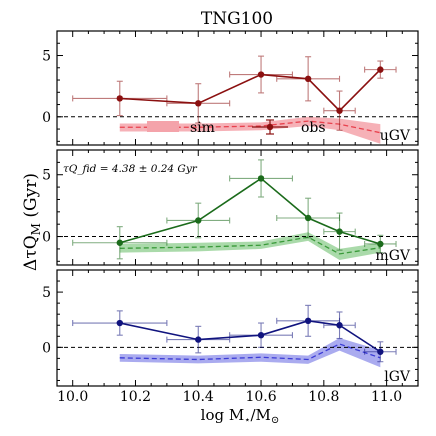 Image resolution: width=436 pixels, height=436 pixels. I want to click on x-axis-label: log M⋆/M⊙, so click(240, 416).